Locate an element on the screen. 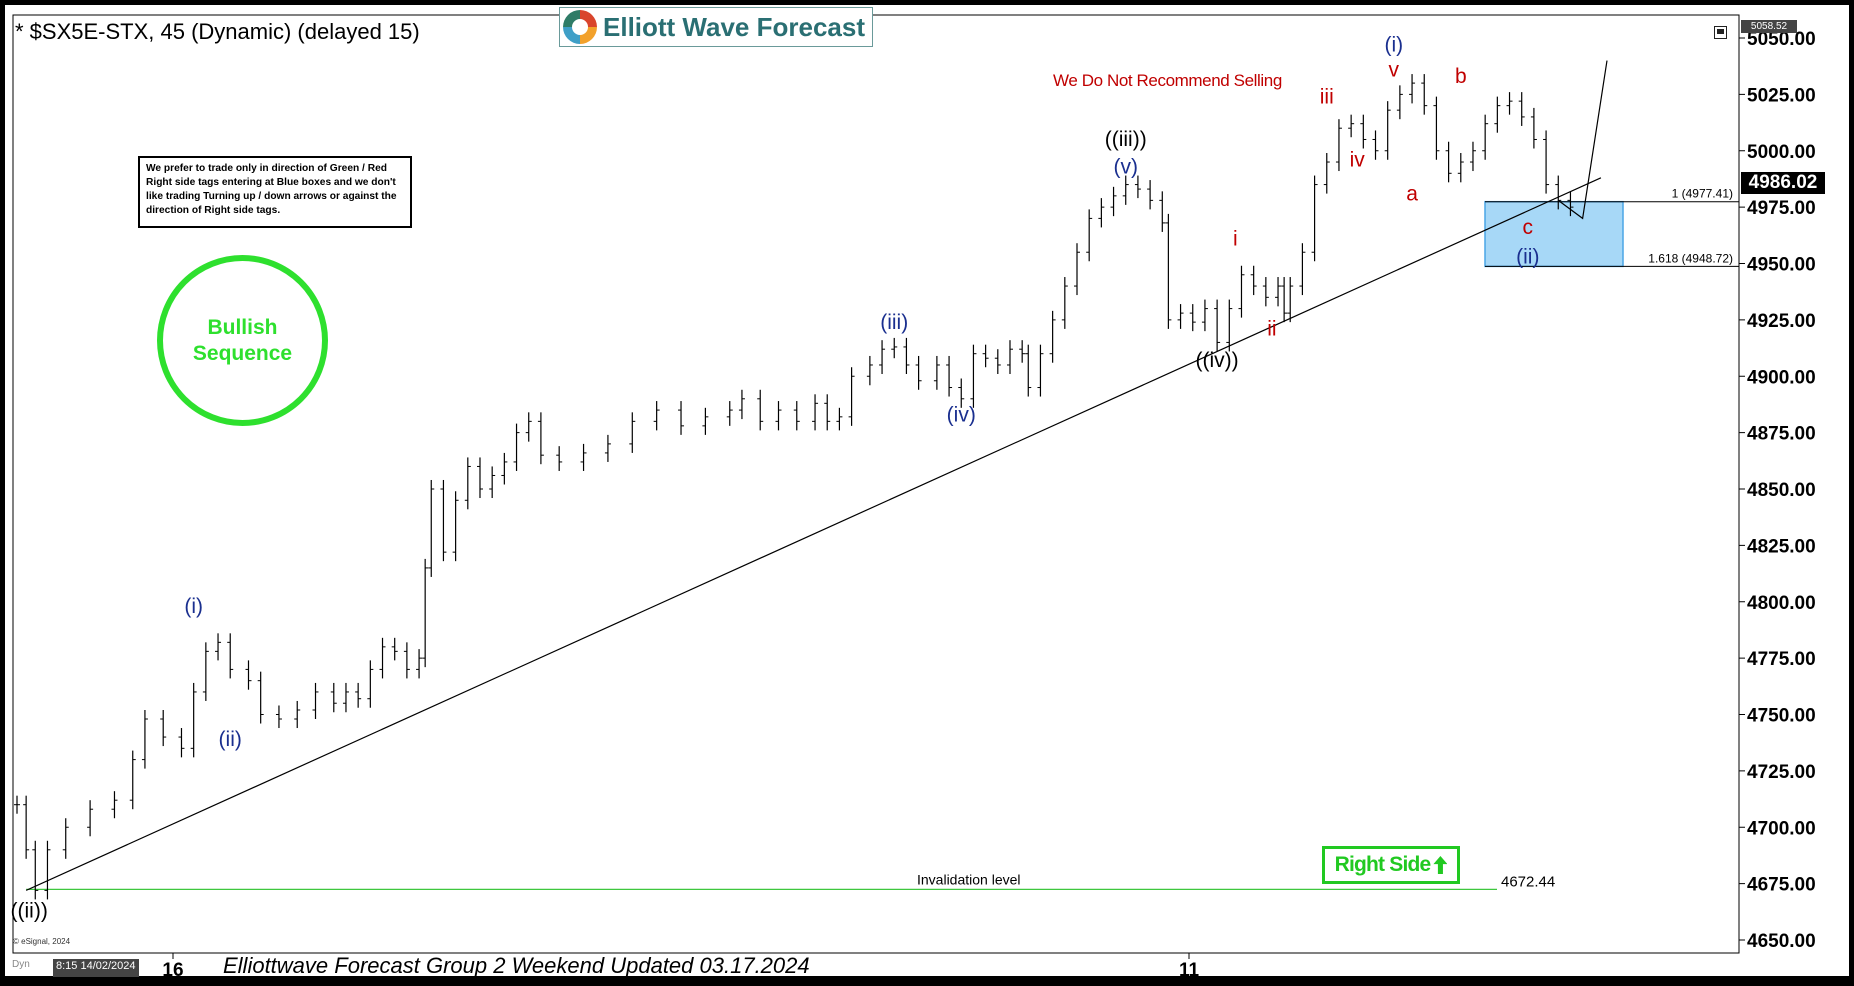 This screenshot has height=986, width=1854. y-tick-label: 5000.00 is located at coordinates (1781, 152).